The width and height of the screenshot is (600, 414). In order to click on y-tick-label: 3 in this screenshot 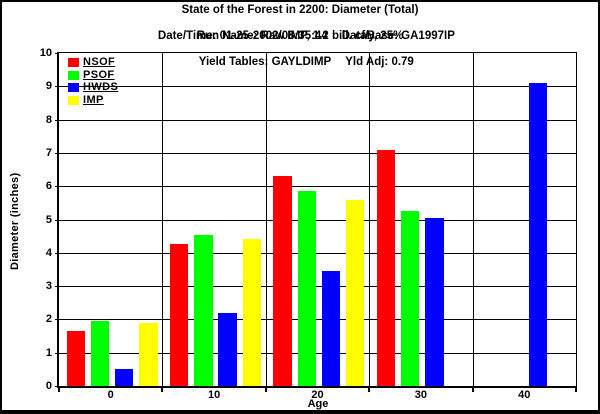, I will do `click(48, 286)`.